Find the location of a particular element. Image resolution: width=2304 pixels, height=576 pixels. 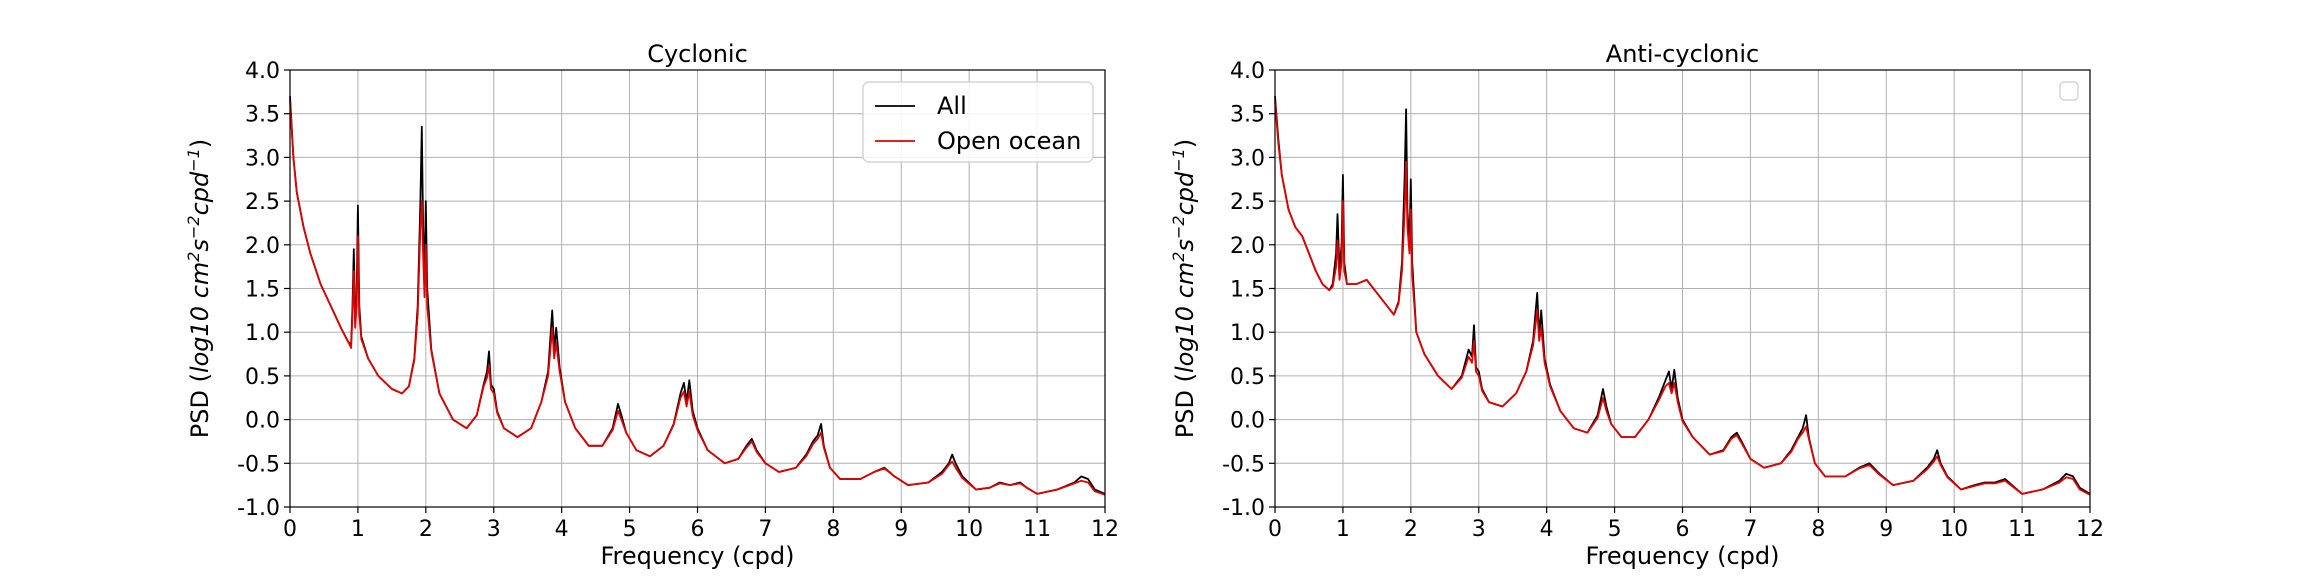

legend: All Open ocean is located at coordinates (978, 122).